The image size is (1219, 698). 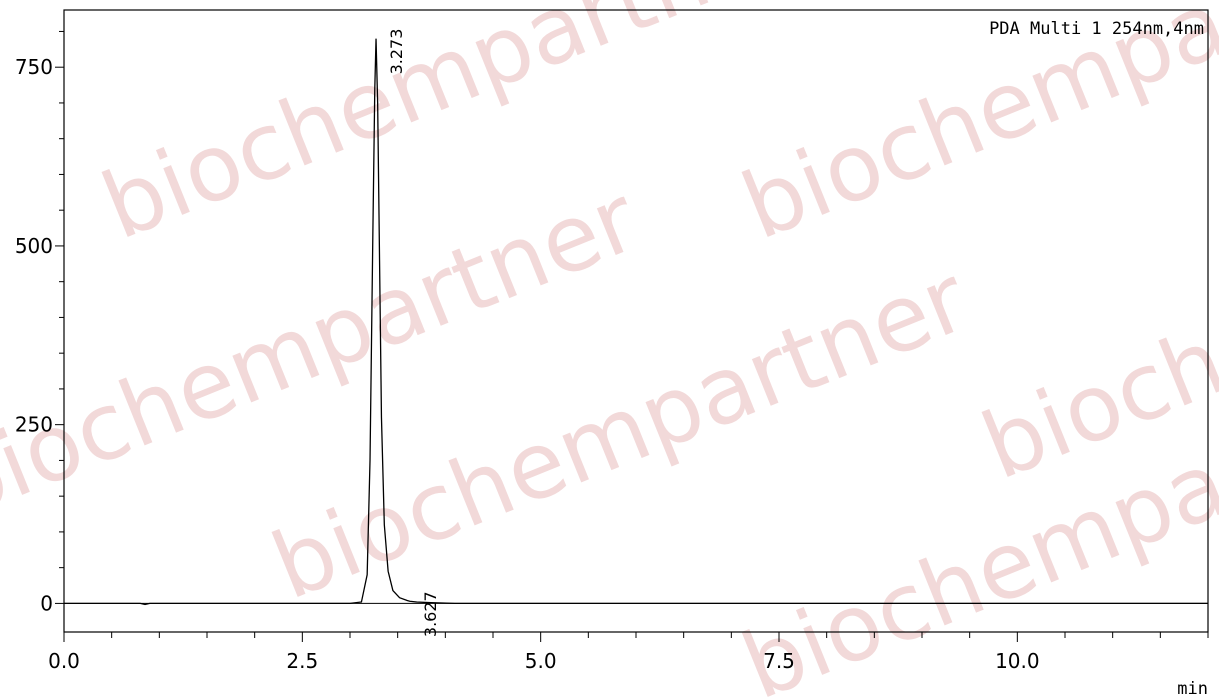 I want to click on x-tick-label: 10.0, so click(x=1017, y=661).